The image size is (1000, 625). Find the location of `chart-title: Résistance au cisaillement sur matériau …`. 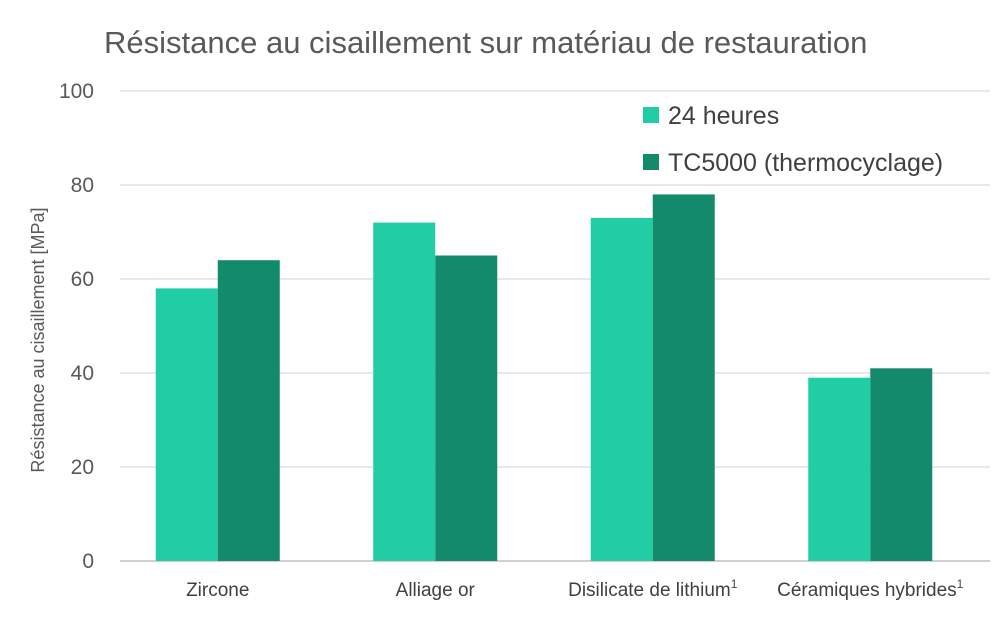

chart-title: Résistance au cisaillement sur matériau … is located at coordinates (485, 42).